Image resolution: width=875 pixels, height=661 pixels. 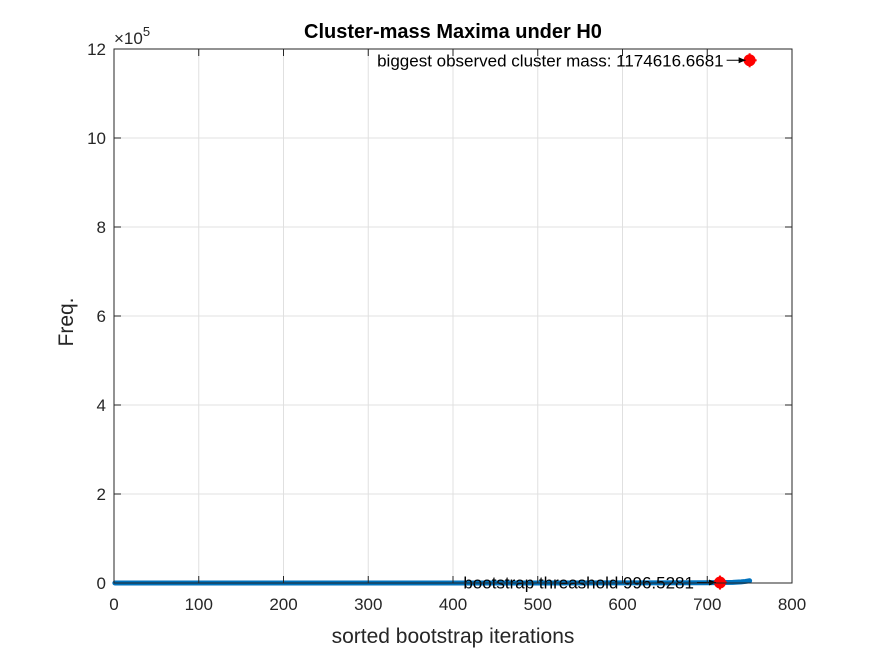 I want to click on y-tick-label: 4, so click(x=101, y=405).